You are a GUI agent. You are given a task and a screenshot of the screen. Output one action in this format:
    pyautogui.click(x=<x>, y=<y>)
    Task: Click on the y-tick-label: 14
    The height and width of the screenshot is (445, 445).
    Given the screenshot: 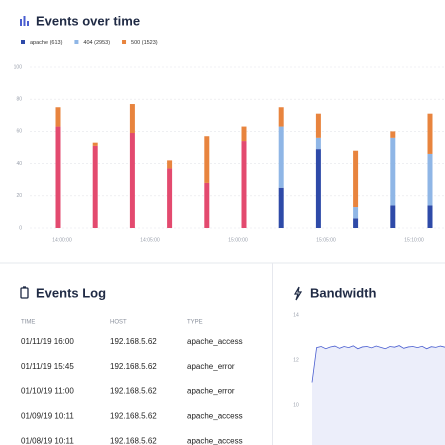 What is the action you would take?
    pyautogui.click(x=296, y=315)
    